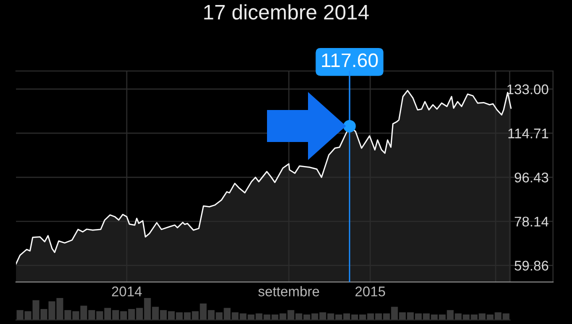 This screenshot has height=324, width=572. What do you see at coordinates (528, 133) in the screenshot?
I see `y-tick-label: 114.71` at bounding box center [528, 133].